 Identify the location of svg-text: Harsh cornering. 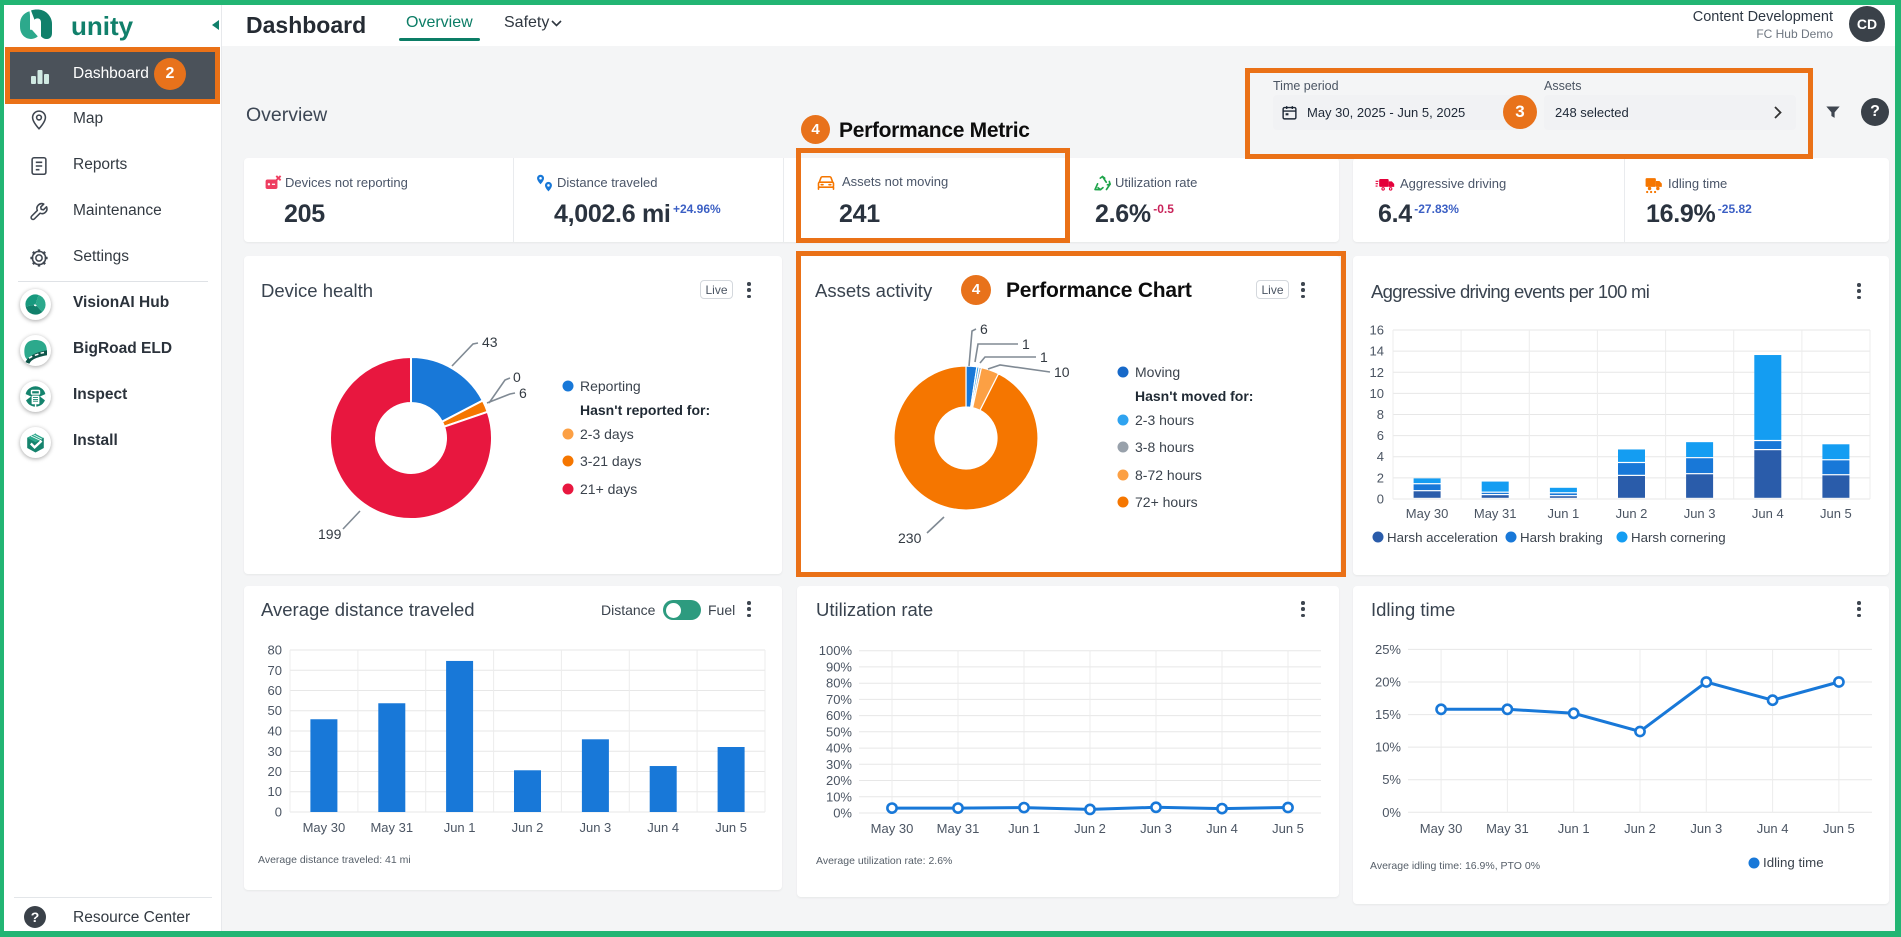
(1678, 537).